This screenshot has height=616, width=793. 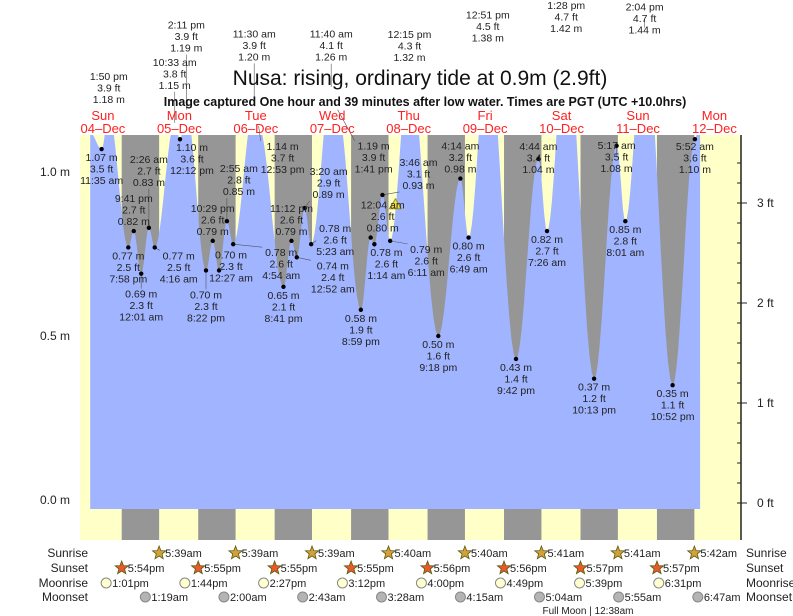 I want to click on day-label-weekday: Tue, so click(x=256, y=115).